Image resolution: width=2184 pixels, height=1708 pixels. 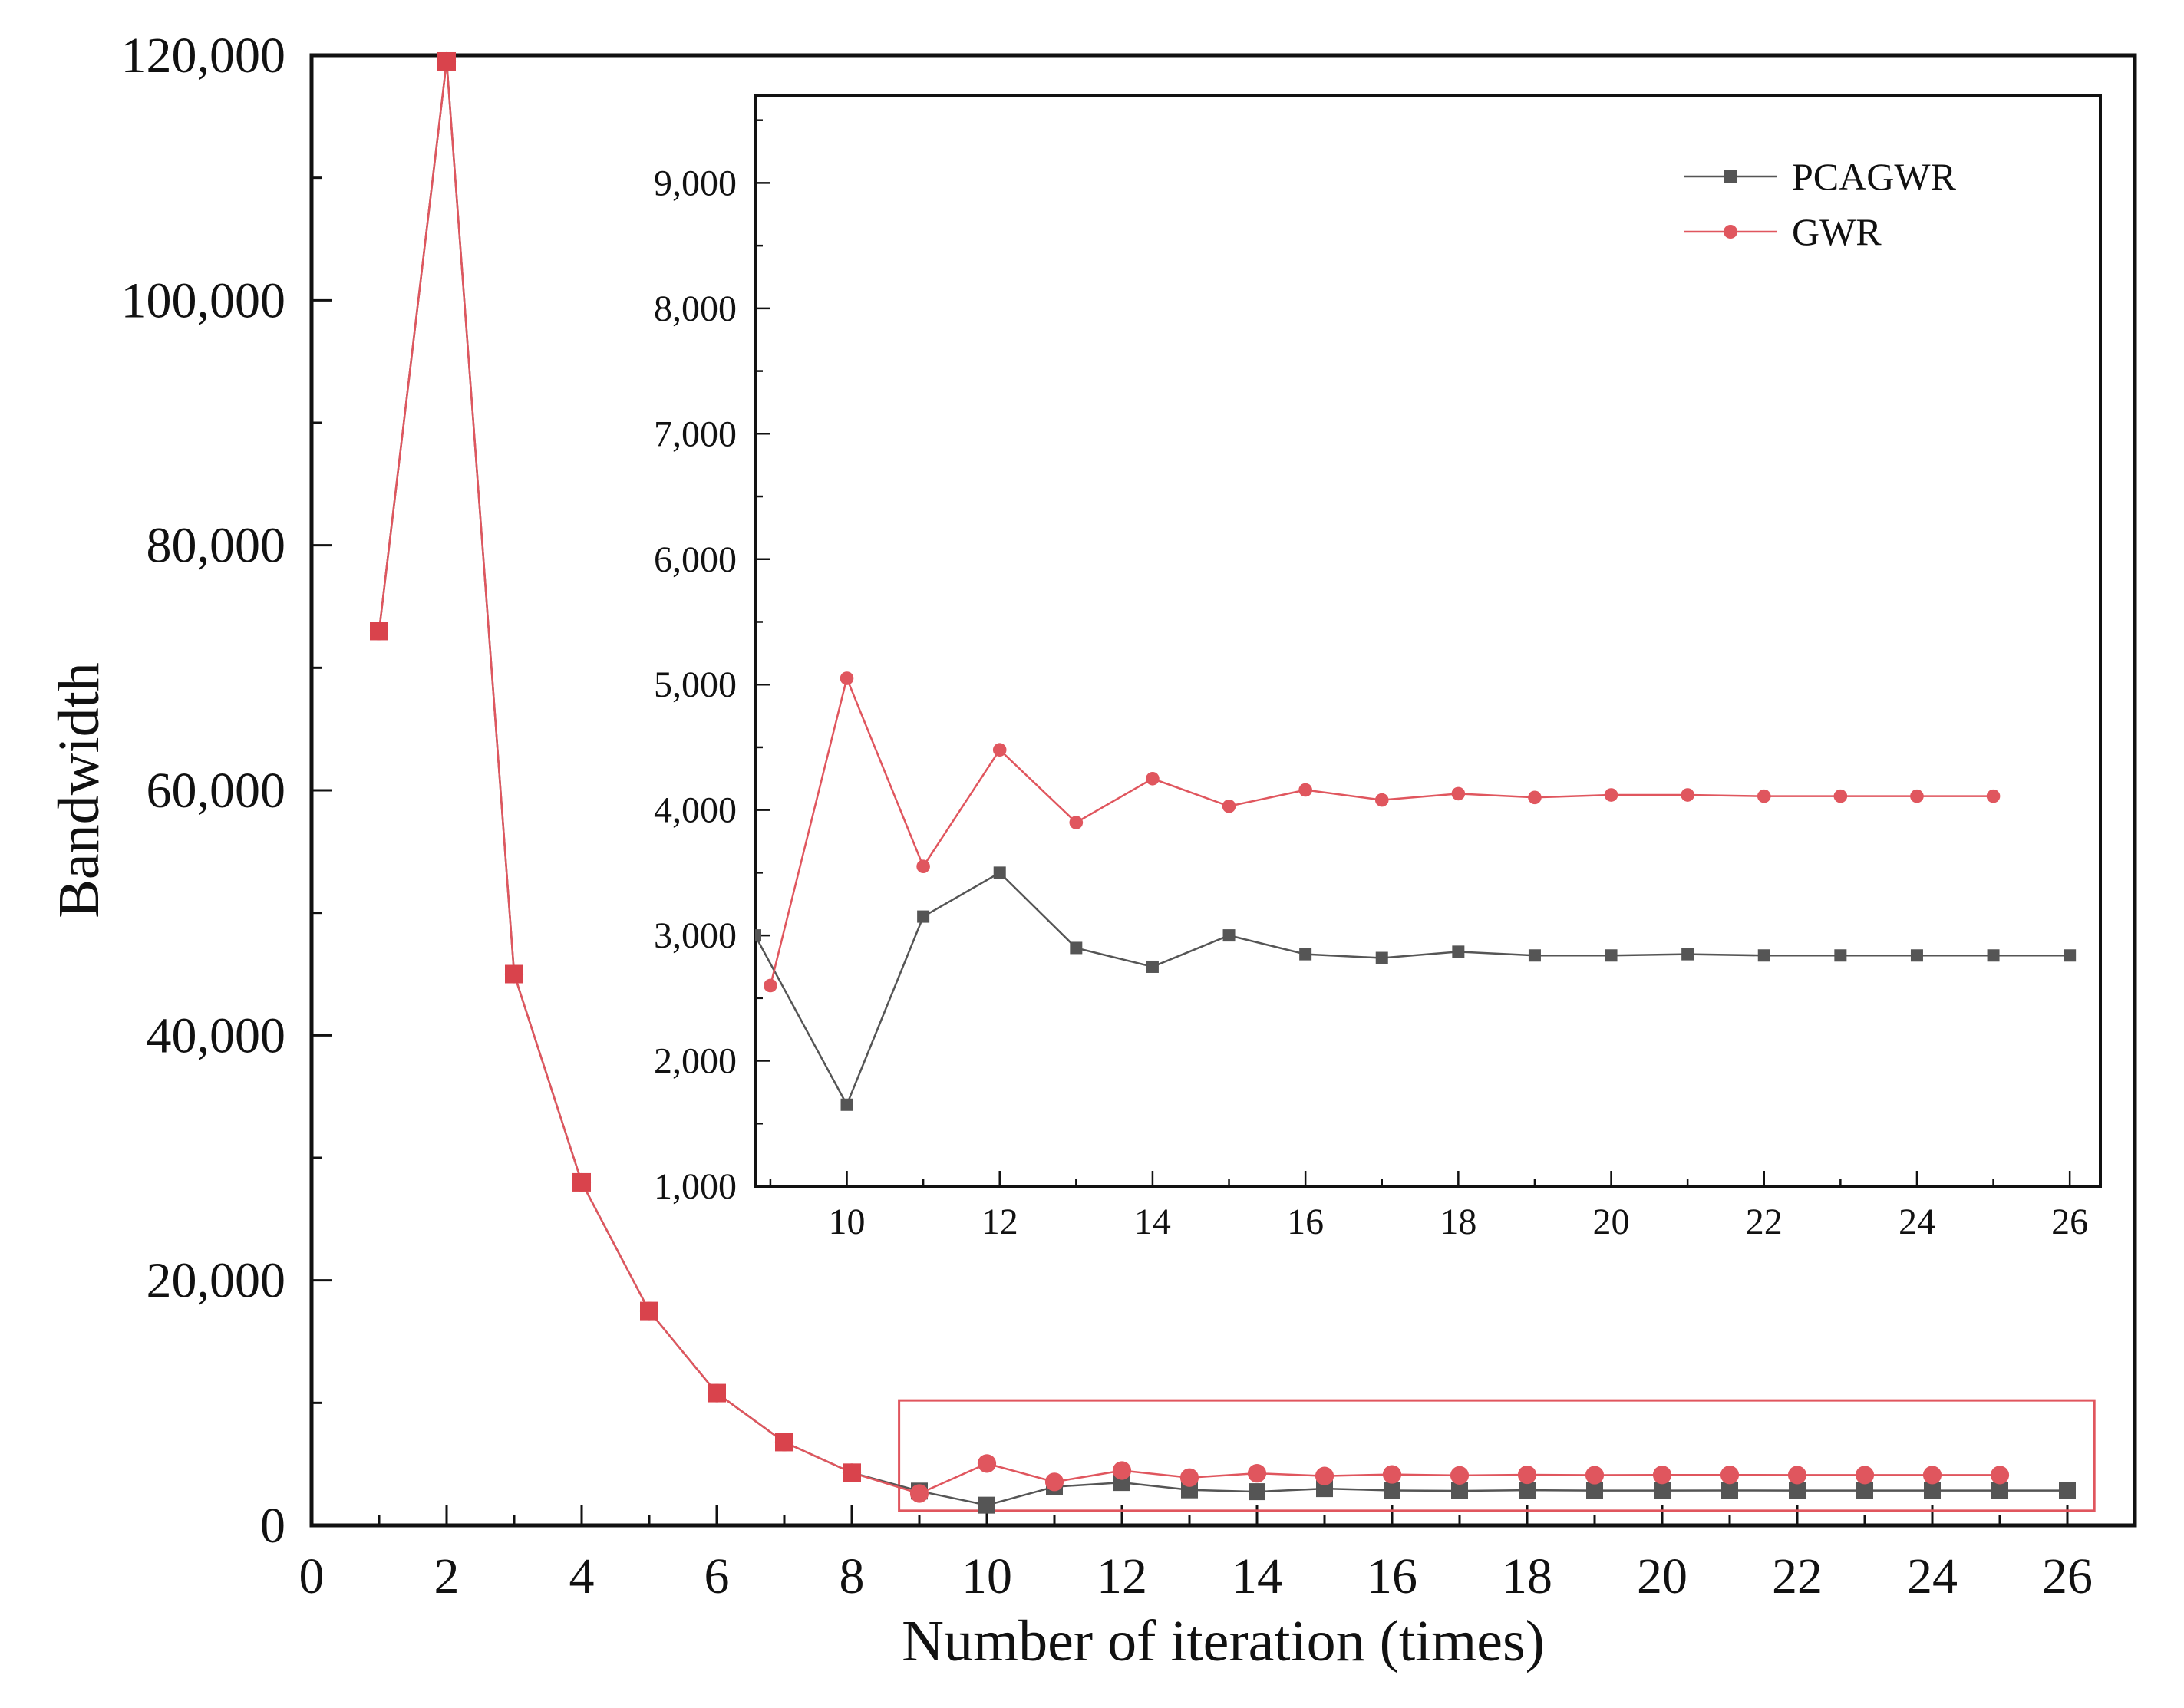 I want to click on inset-y-tick-label: 2,000, so click(x=696, y=1061).